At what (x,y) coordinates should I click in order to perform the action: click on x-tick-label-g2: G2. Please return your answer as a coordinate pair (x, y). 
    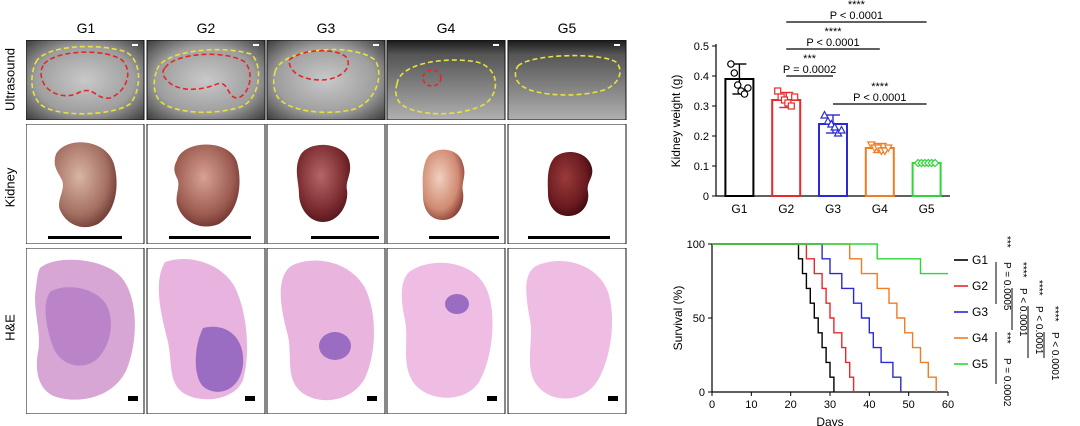
    Looking at the image, I should click on (786, 209).